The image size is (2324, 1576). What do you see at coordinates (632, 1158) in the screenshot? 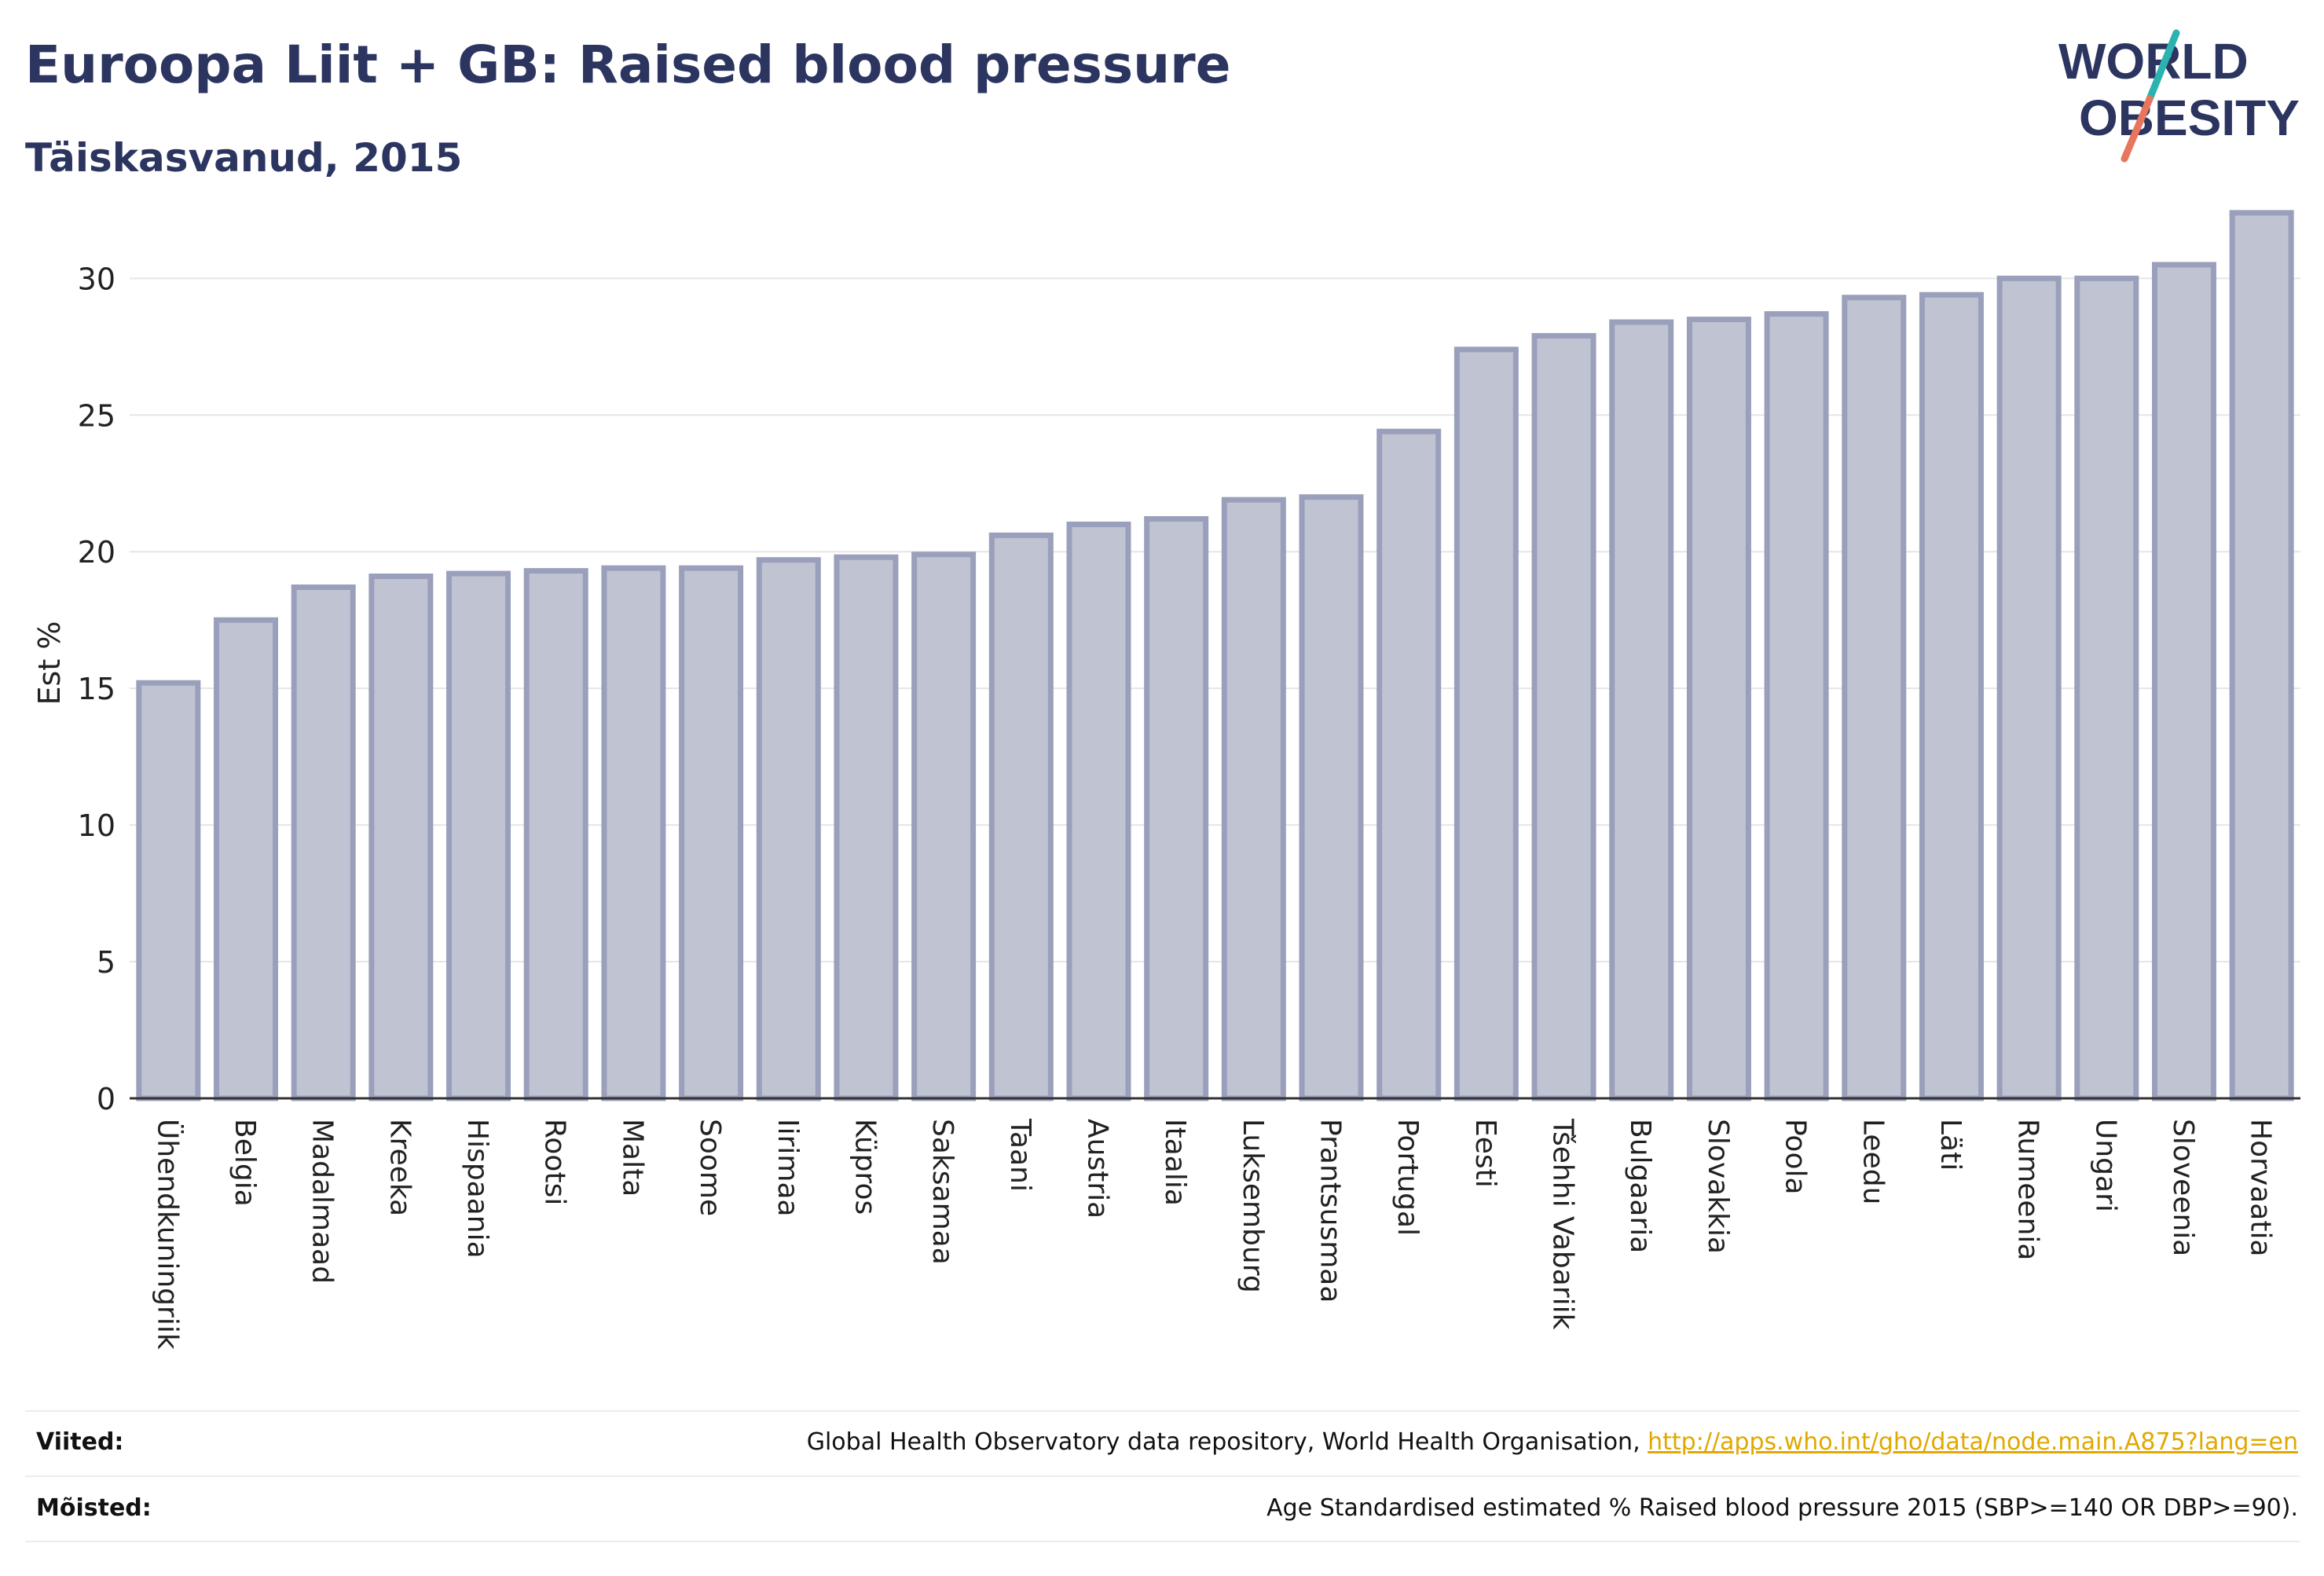
I see `x-tick-label: Malta` at bounding box center [632, 1158].